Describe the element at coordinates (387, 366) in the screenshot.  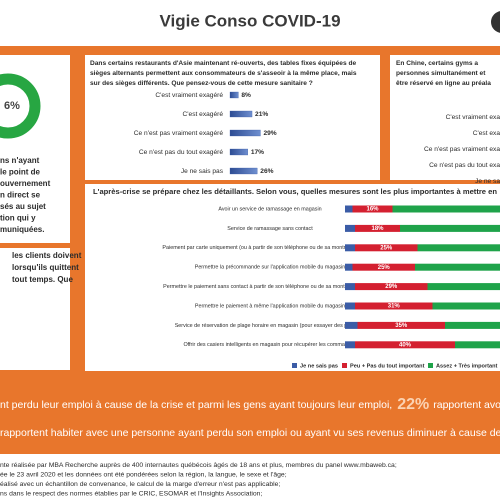
I see `legend-label: Peu + Pas du tout important` at that location.